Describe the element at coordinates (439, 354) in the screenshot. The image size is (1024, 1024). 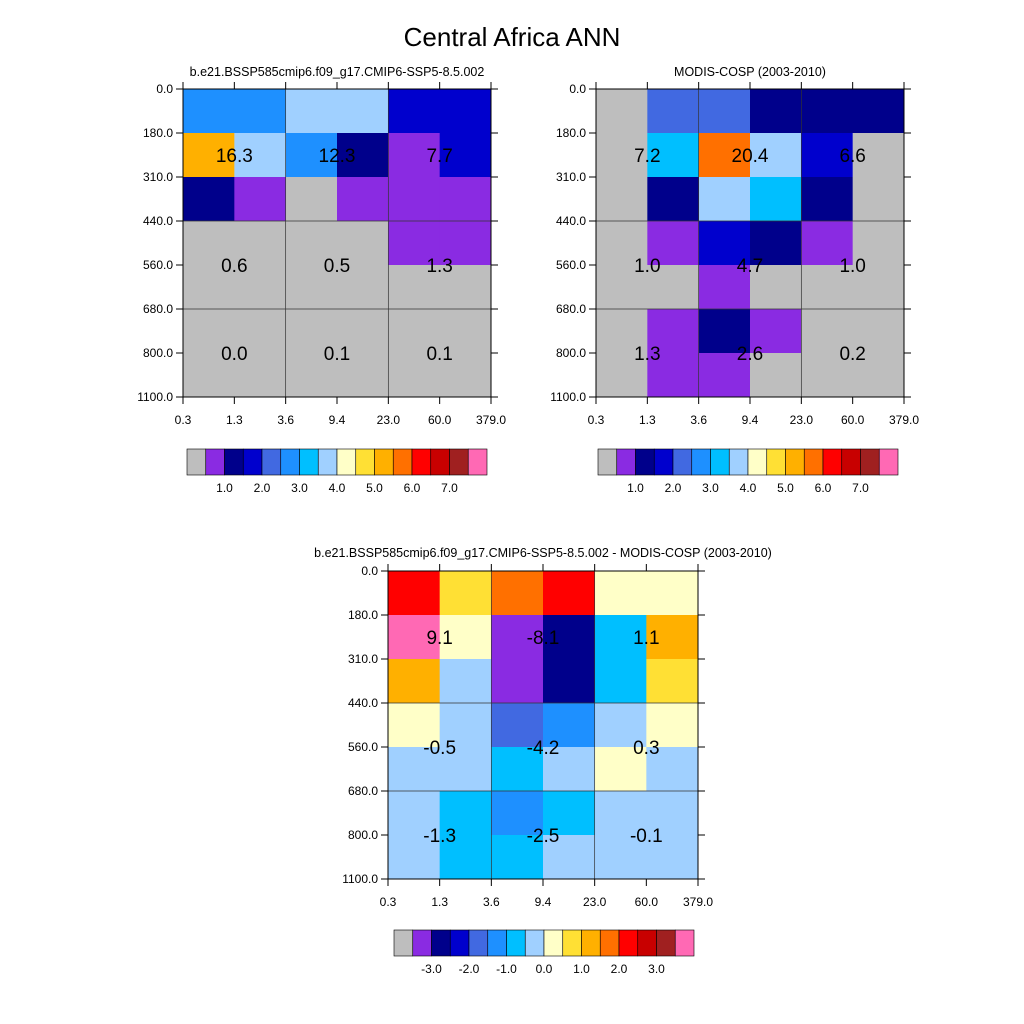
I see `block-value-label: 0.1` at that location.